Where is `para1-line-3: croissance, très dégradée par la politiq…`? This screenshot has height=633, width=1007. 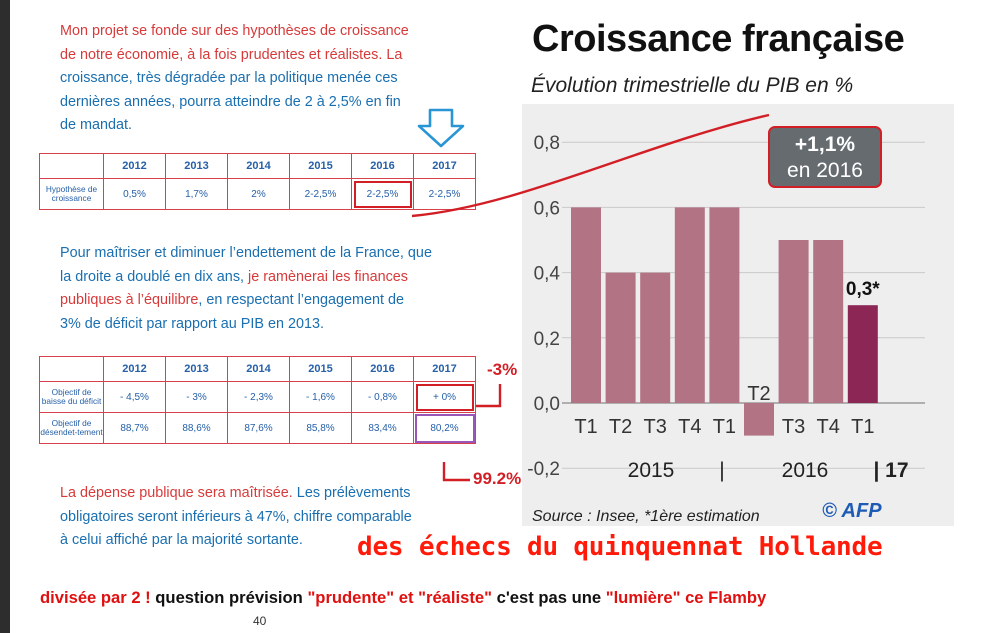 para1-line-3: croissance, très dégradée par la politiq… is located at coordinates (229, 78).